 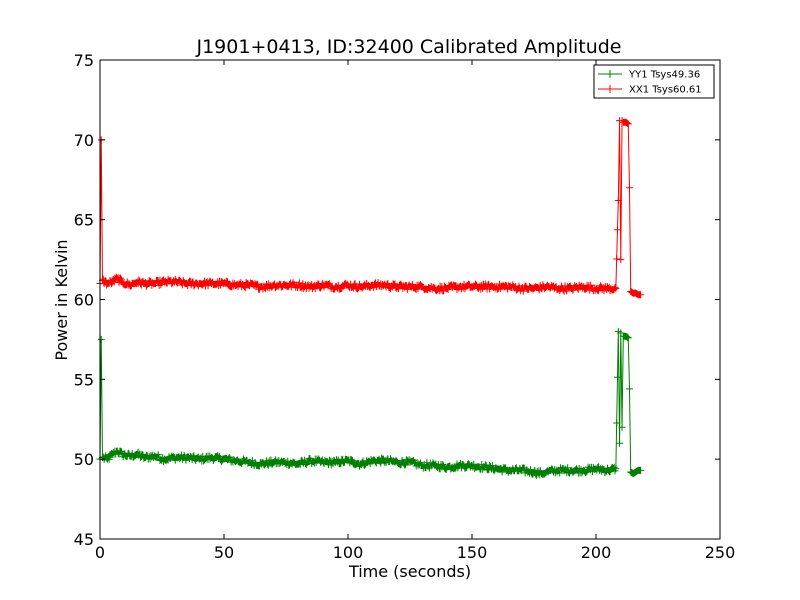 What do you see at coordinates (61, 299) in the screenshot?
I see `y-axis-label: Power in Kelvin` at bounding box center [61, 299].